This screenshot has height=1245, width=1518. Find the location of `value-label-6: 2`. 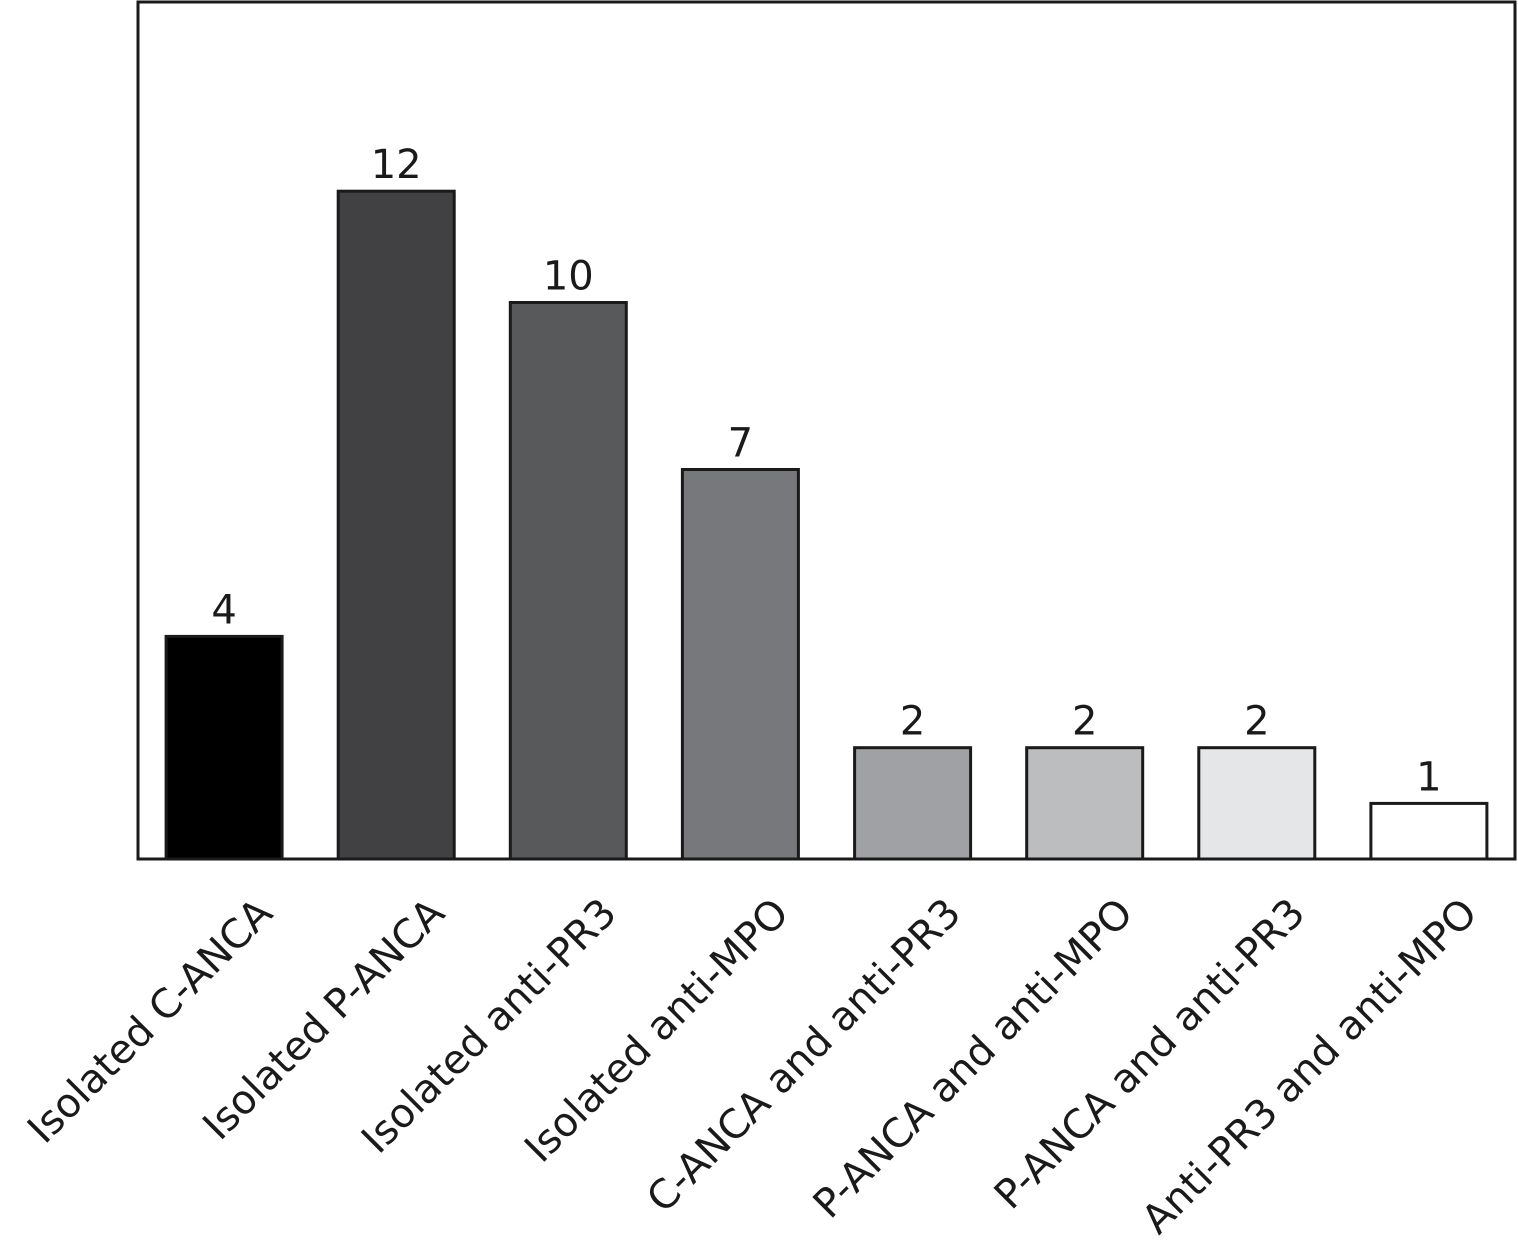

value-label-6: 2 is located at coordinates (1084, 722).